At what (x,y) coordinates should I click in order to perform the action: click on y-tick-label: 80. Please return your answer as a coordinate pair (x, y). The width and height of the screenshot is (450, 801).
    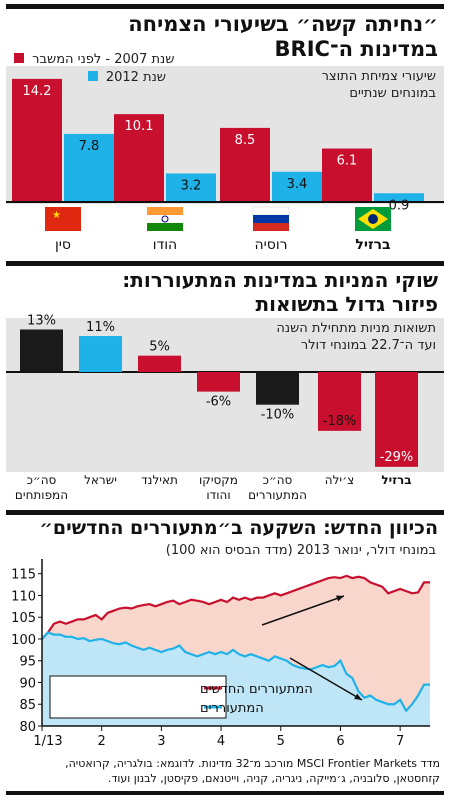
    Looking at the image, I should click on (27, 727).